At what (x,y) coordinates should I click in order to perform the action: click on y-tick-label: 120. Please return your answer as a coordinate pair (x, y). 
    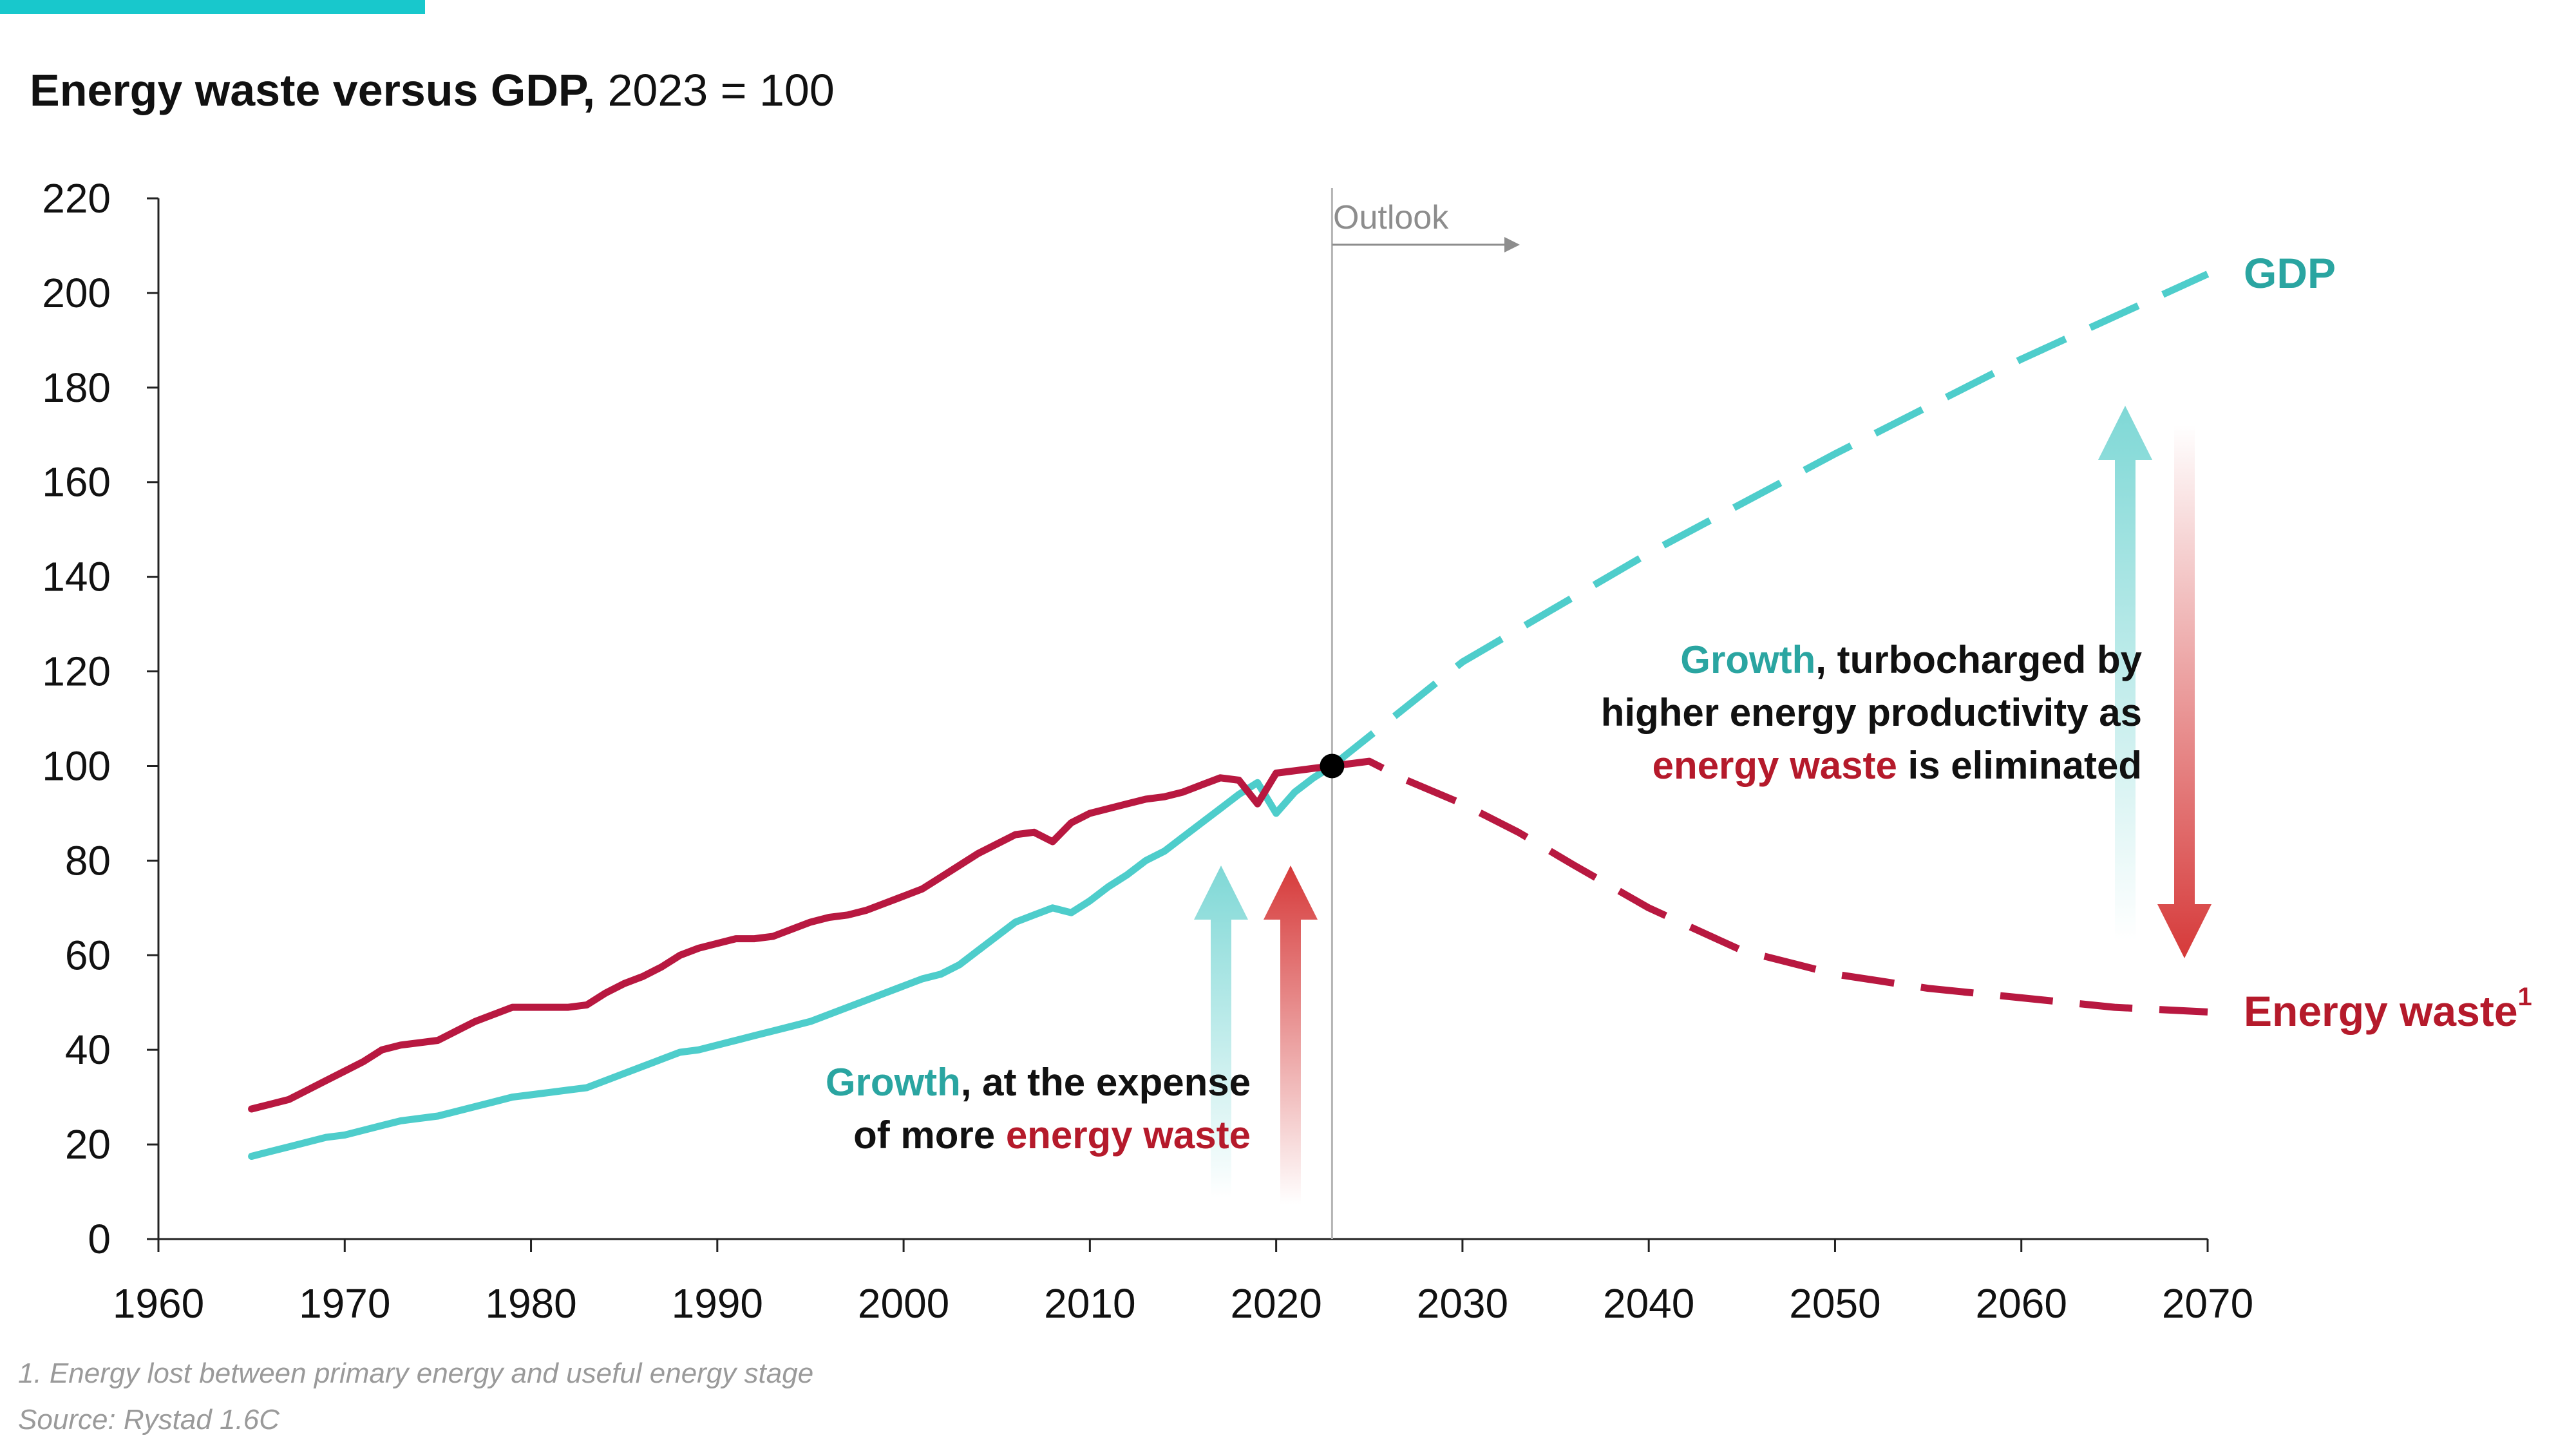
    Looking at the image, I should click on (76, 672).